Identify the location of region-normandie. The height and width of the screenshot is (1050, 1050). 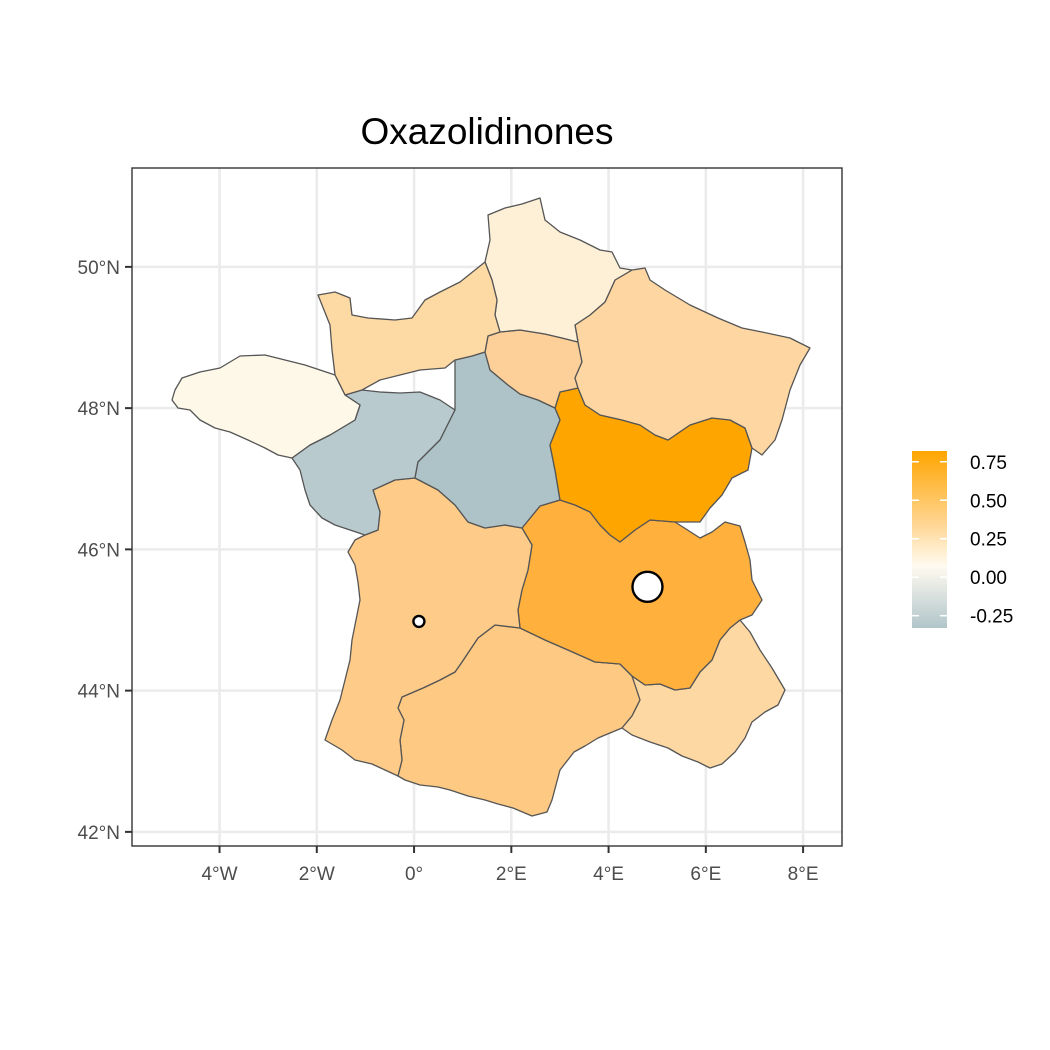
(409, 328).